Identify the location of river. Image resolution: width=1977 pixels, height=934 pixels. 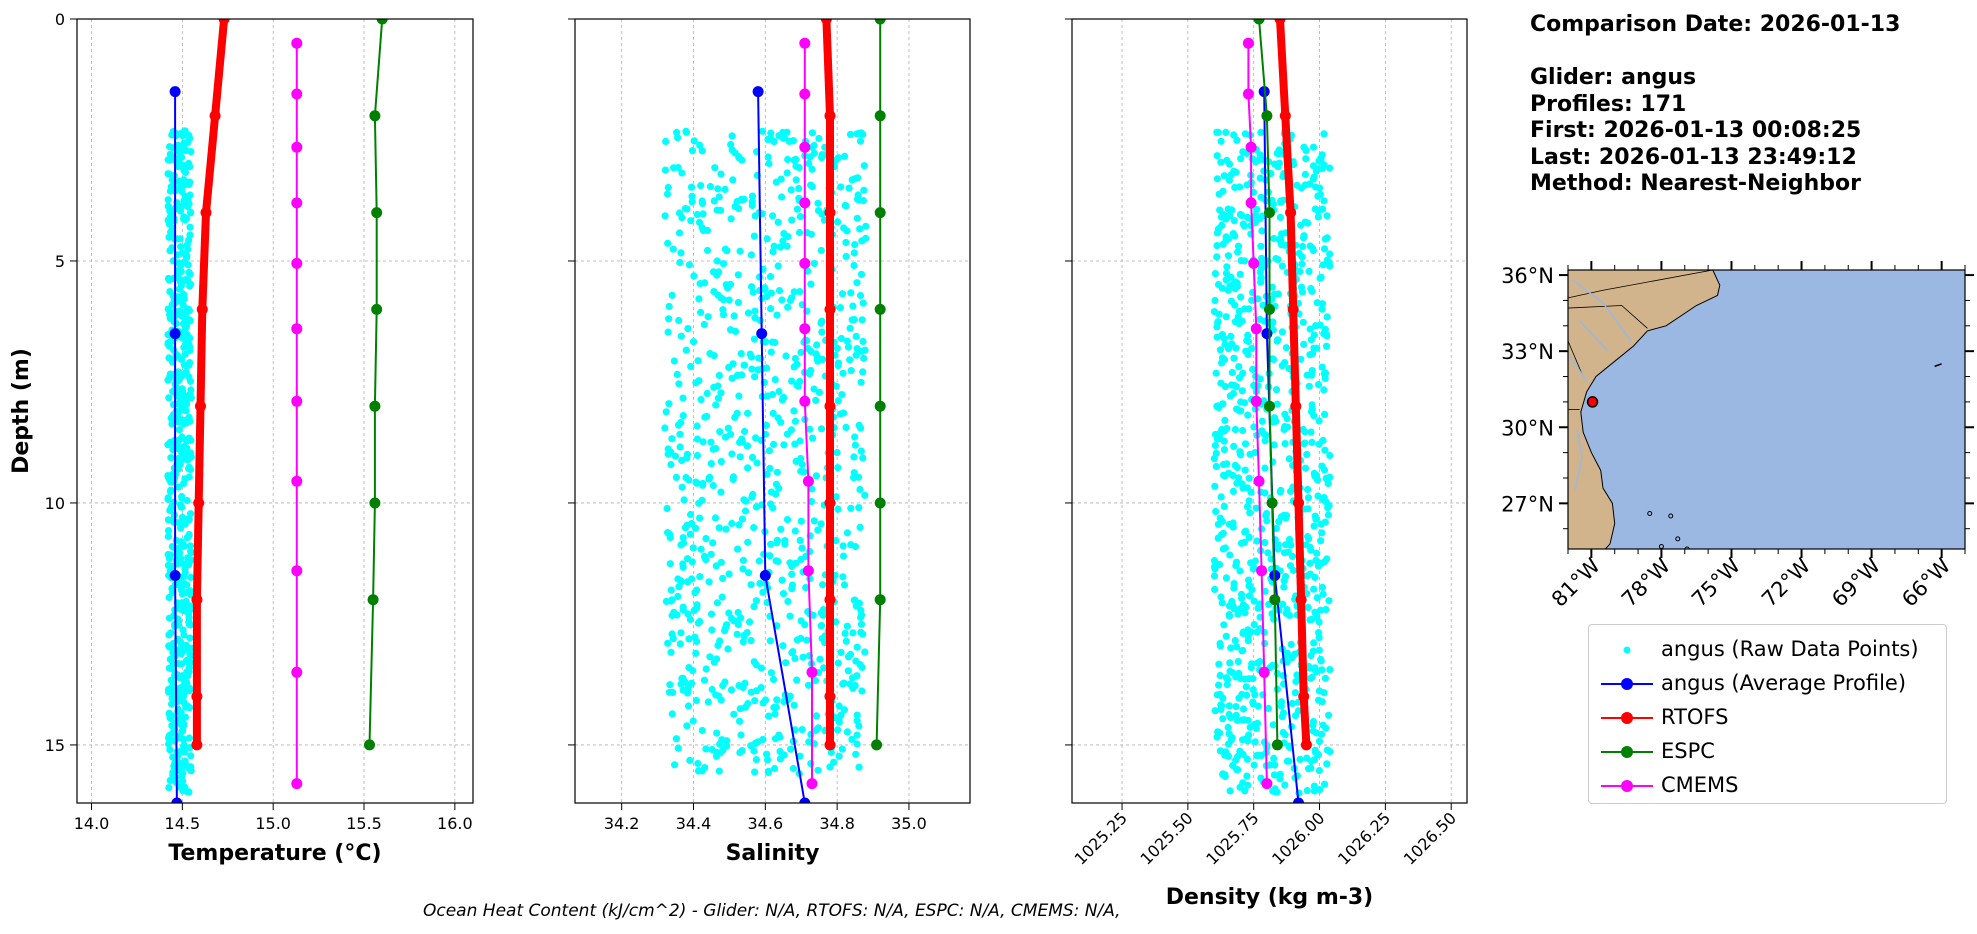
(1602, 310).